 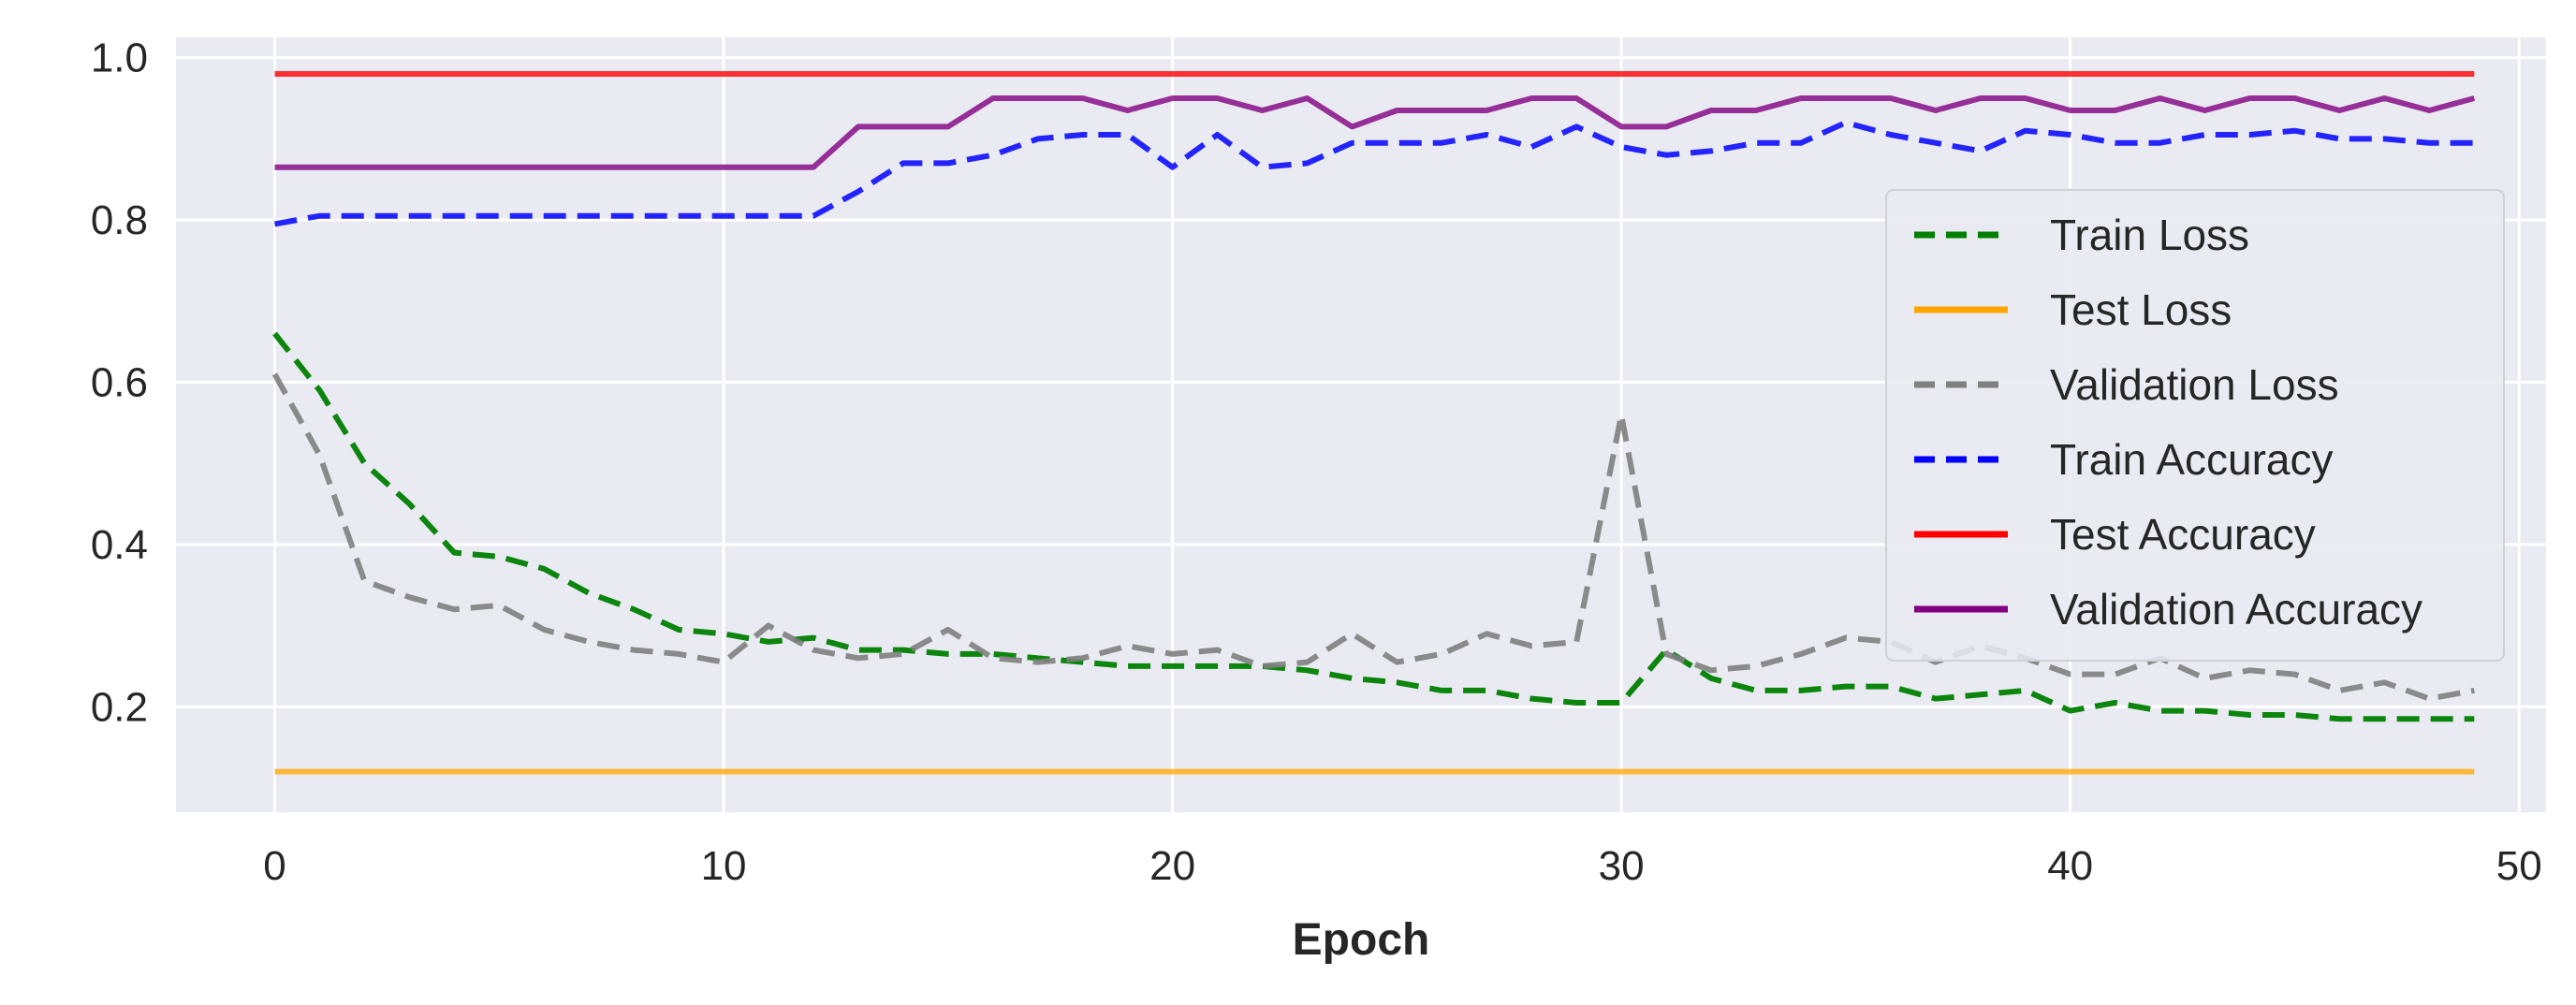 I want to click on x-tick-label: 40, so click(x=2070, y=866).